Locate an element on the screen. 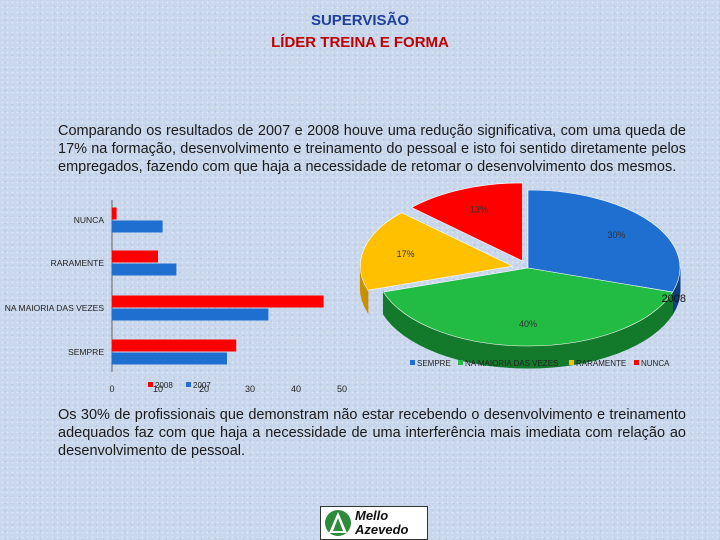 Image resolution: width=720 pixels, height=540 pixels. pie-value-label: 40% is located at coordinates (528, 324).